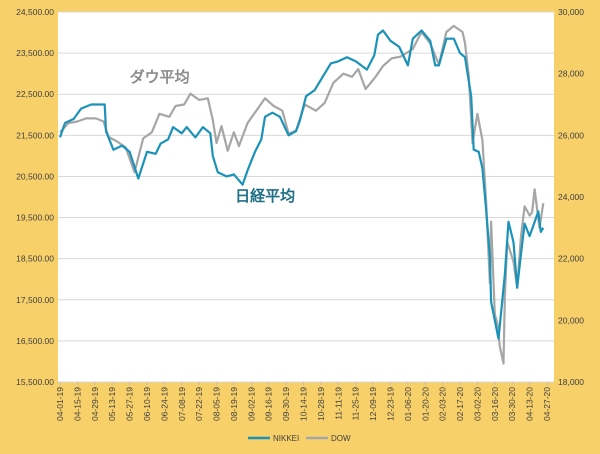 This screenshot has width=600, height=454. Describe the element at coordinates (35, 12) in the screenshot. I see `y-left-tick-label: 24,500.00` at that location.